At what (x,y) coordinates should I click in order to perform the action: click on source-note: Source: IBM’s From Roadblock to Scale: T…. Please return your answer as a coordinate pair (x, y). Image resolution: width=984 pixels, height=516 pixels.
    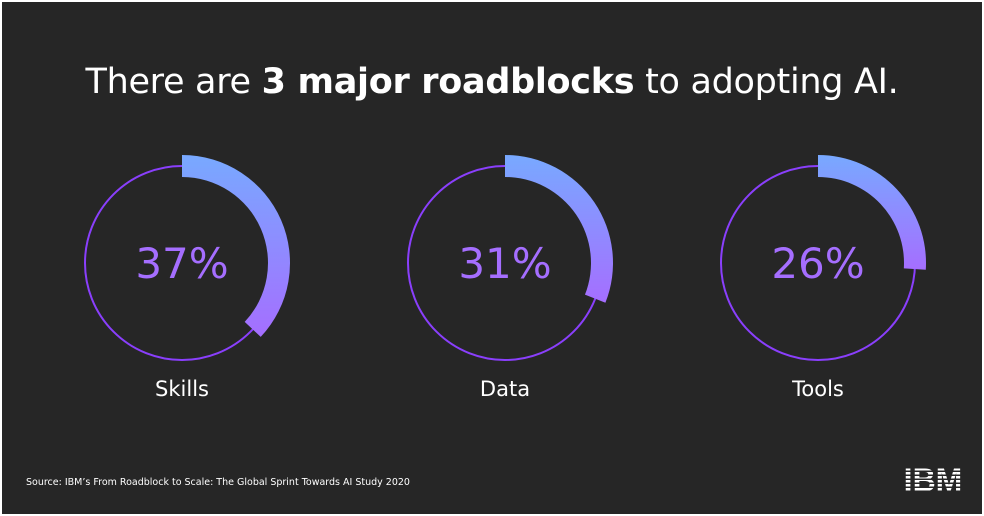
    Looking at the image, I should click on (218, 482).